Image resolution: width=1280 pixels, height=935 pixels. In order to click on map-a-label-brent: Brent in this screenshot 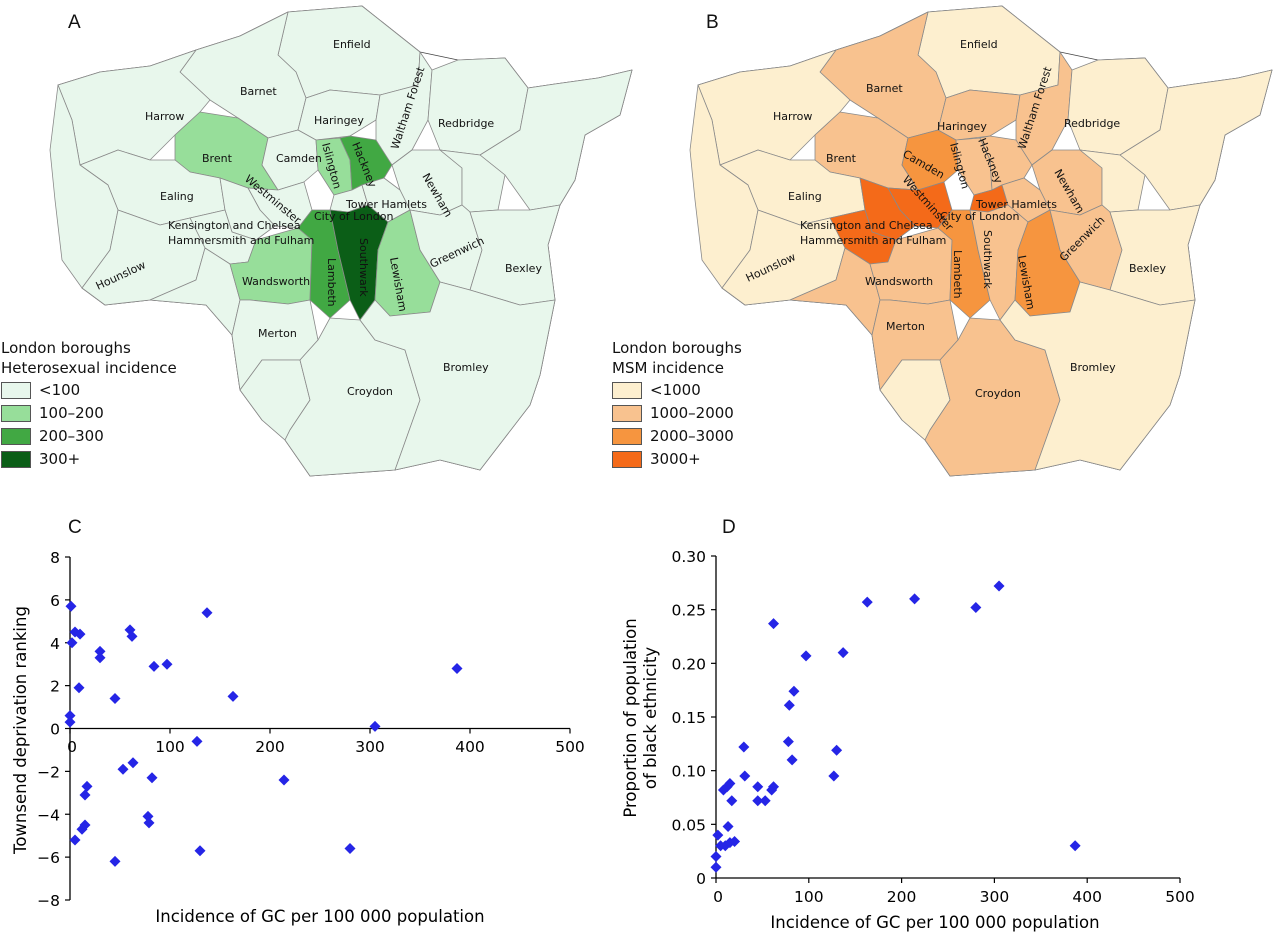, I will do `click(217, 158)`.